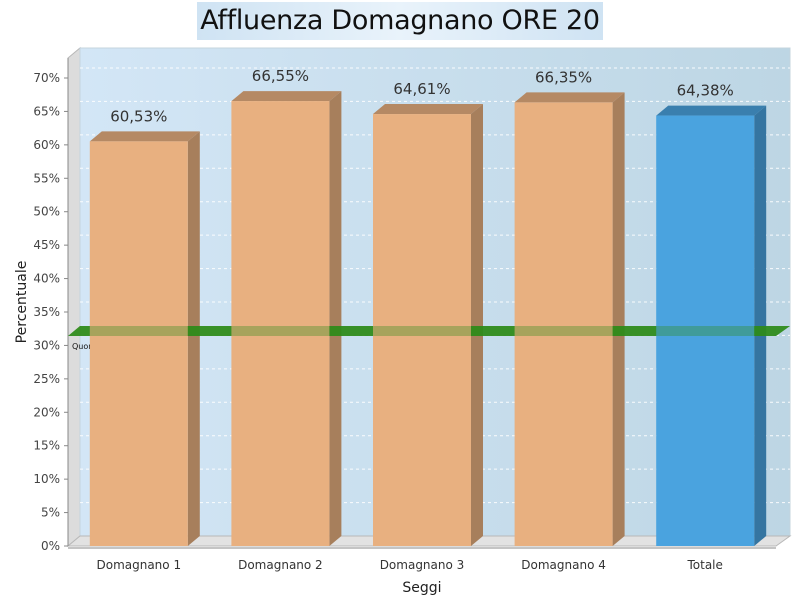  I want to click on y-tick-label: 30%, so click(46, 345).